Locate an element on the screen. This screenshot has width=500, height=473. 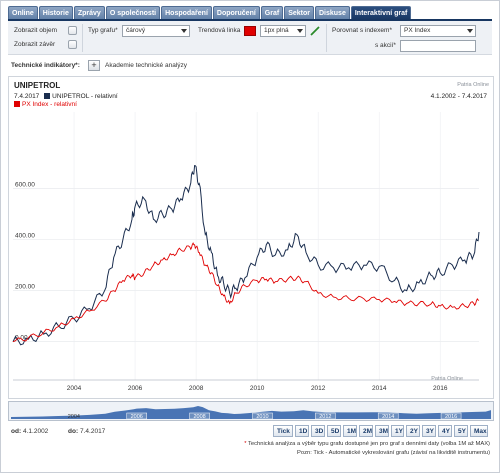
trend-line-width-select: 1px plná is located at coordinates (283, 31).